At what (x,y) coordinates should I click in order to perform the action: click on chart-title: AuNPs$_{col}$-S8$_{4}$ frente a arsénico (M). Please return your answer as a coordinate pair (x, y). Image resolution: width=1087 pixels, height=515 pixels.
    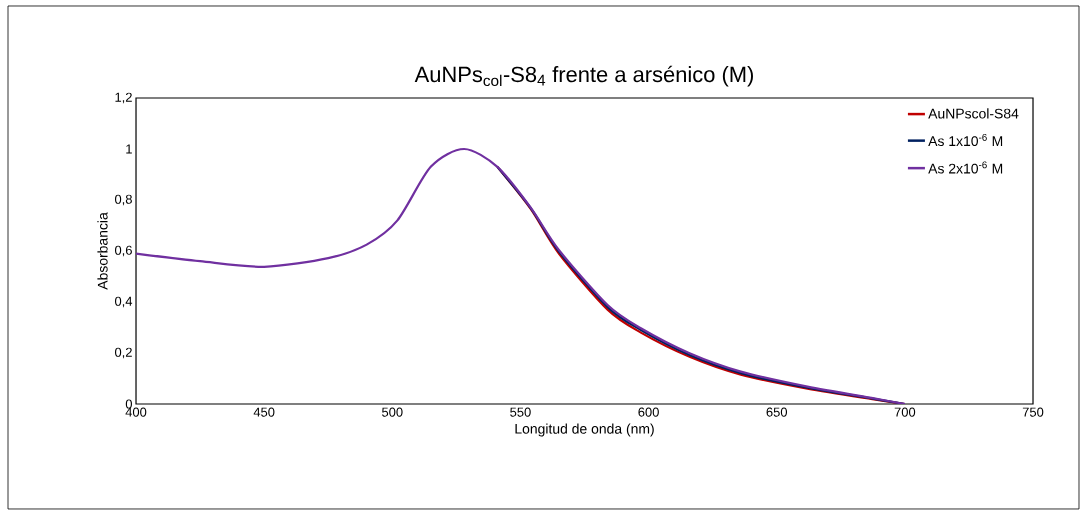
    Looking at the image, I should click on (583, 76).